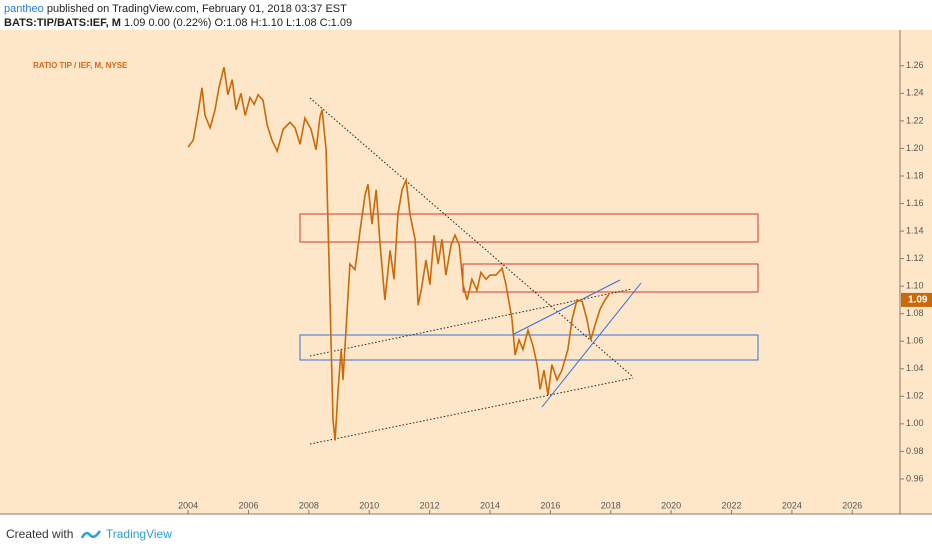  I want to click on y-tick-label: 1.10, so click(915, 286).